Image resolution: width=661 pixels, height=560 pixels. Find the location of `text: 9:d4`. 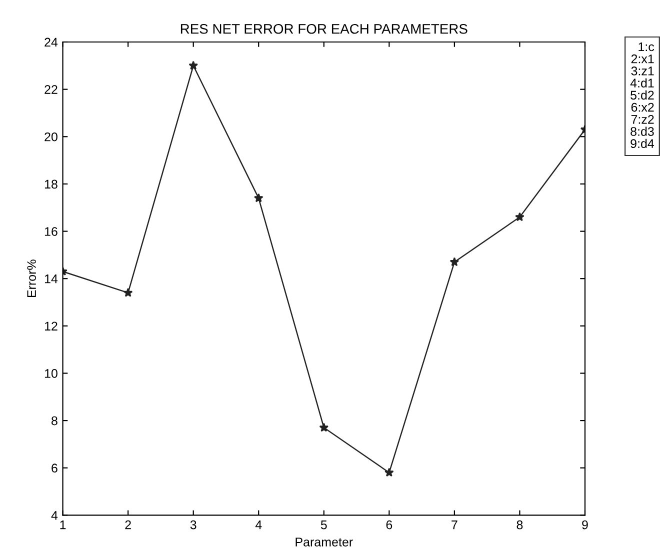

text: 9:d4 is located at coordinates (642, 143).